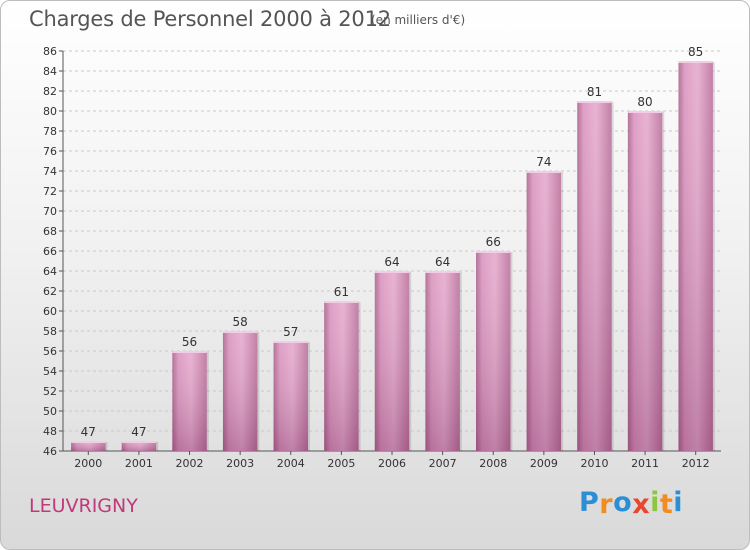 This screenshot has width=750, height=550. What do you see at coordinates (290, 332) in the screenshot?
I see `value-label-2004: 57` at bounding box center [290, 332].